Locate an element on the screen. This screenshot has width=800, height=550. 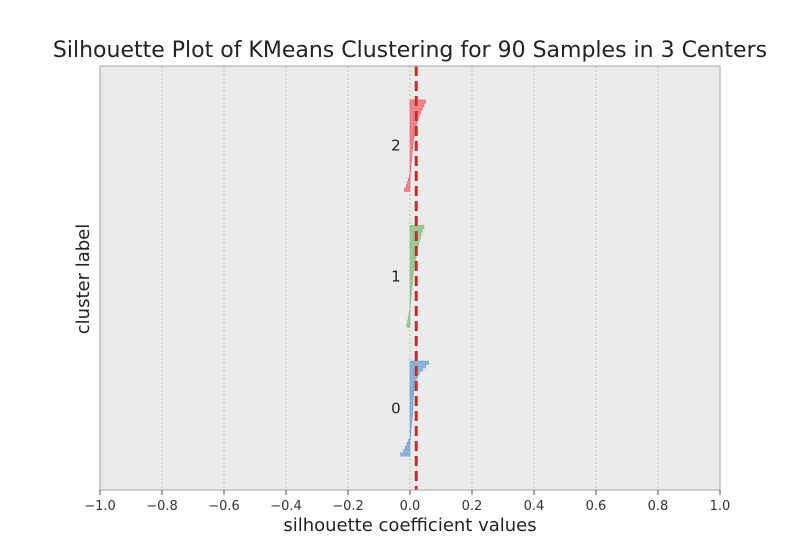
x-tick-label: 0.0 is located at coordinates (410, 506).